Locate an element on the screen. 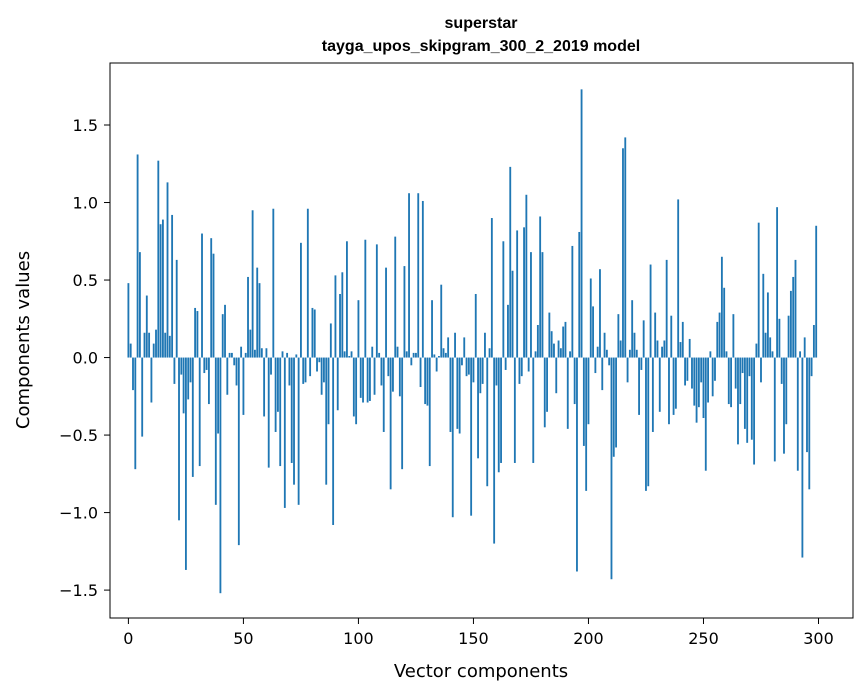 This screenshot has width=867, height=696. x-axis-ticks: 0 50 100 150 200 250 300 is located at coordinates (478, 633).